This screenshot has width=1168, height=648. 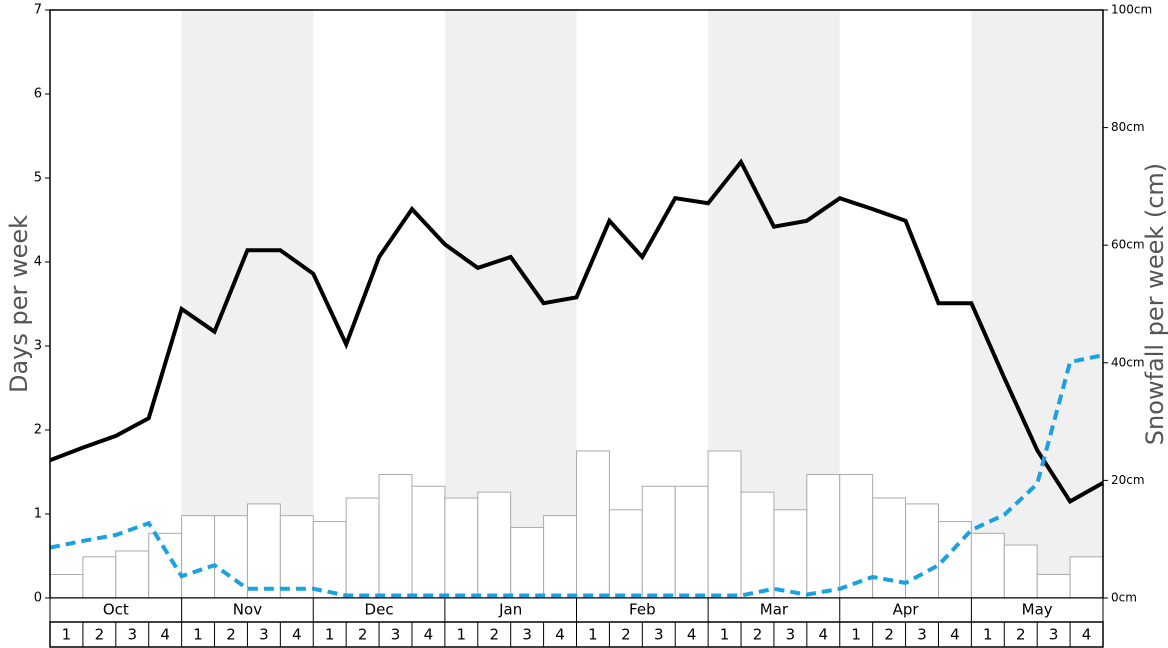 I want to click on y2-tick-label: 40cm, so click(x=1128, y=362).